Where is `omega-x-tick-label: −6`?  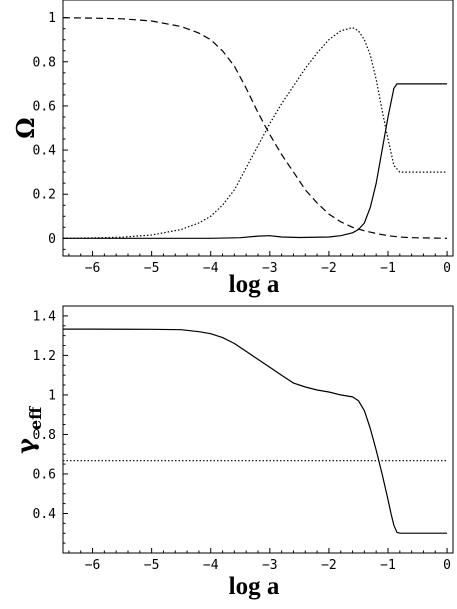
omega-x-tick-label: −6 is located at coordinates (93, 268).